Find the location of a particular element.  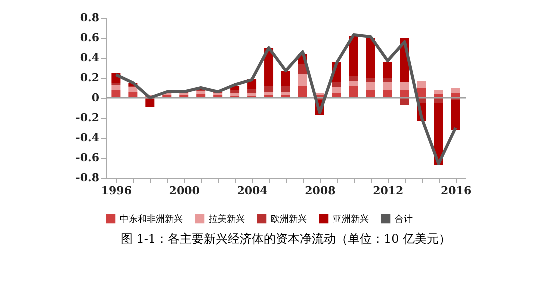

legend-label: 拉美新兴 is located at coordinates (227, 220).